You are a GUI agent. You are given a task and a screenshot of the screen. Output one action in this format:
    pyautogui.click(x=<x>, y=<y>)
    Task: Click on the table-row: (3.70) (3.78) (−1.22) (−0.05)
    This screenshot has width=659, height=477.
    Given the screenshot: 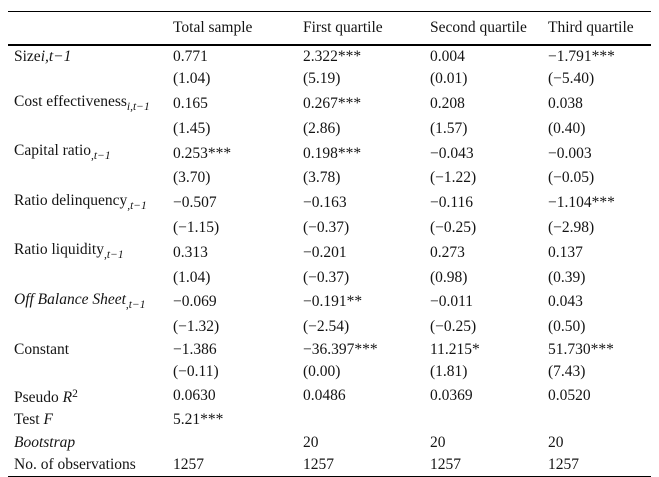 What is the action you would take?
    pyautogui.click(x=329, y=178)
    